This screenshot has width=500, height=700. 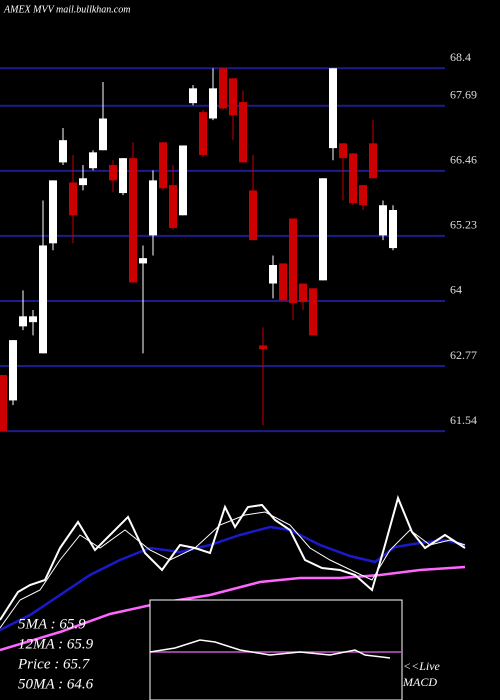 I want to click on ma12-line, so click(x=233, y=578).